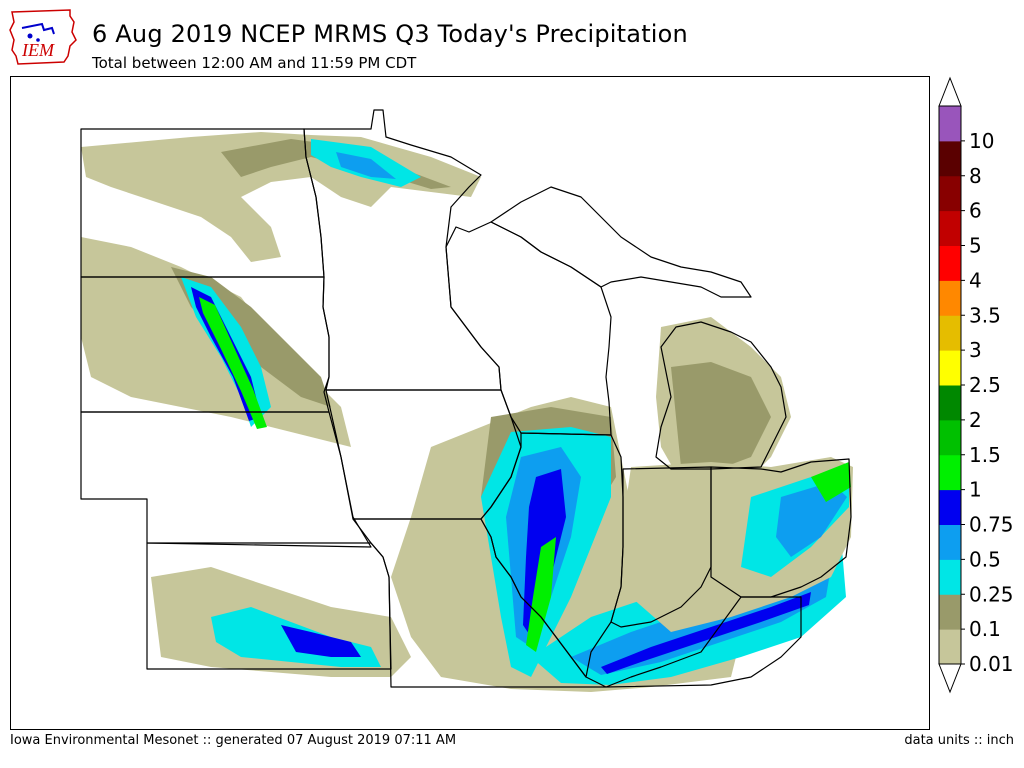 The width and height of the screenshot is (1024, 768). I want to click on colorbar-label: 0.5, so click(985, 559).